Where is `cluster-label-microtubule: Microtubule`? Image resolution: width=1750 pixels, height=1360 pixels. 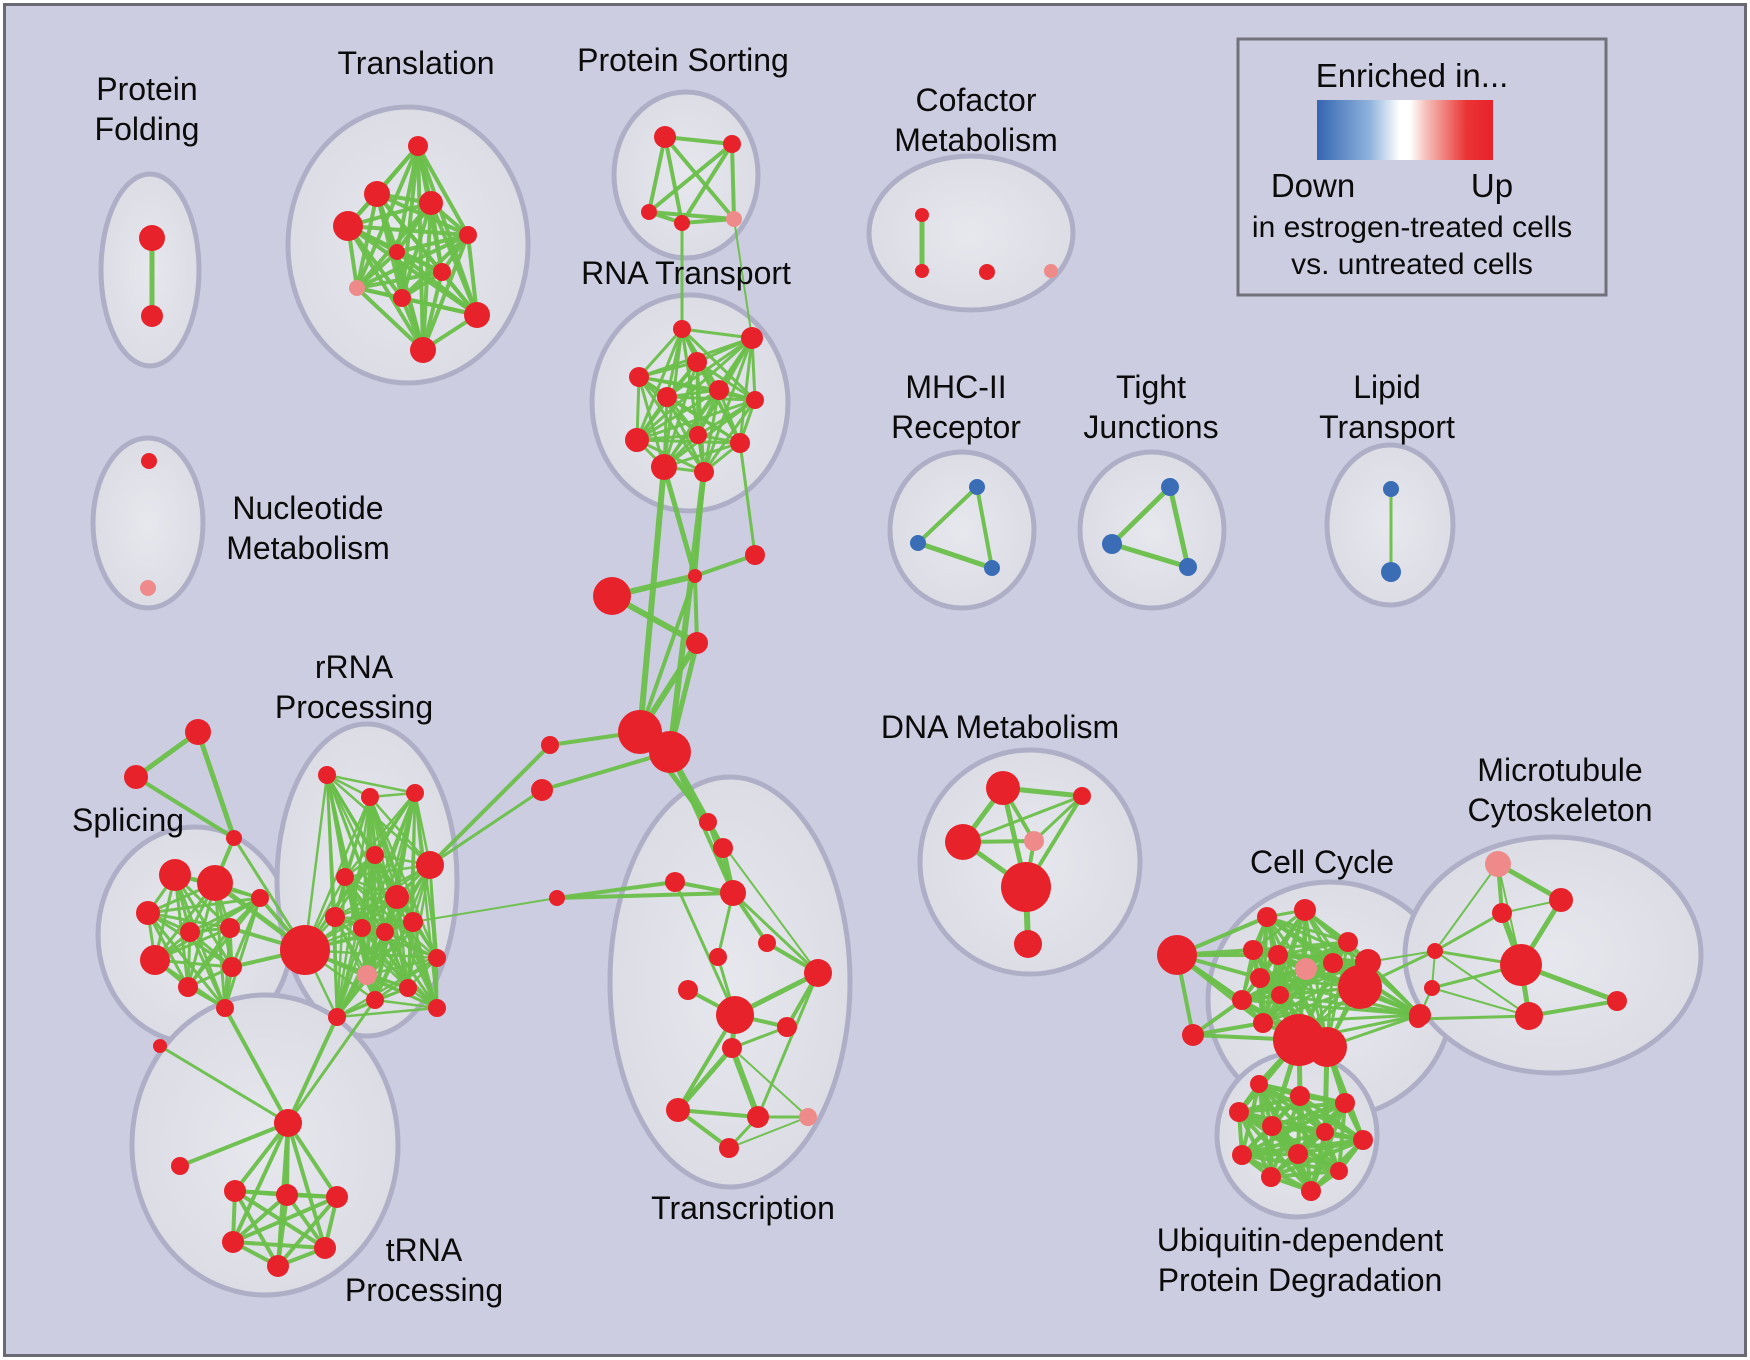
cluster-label-microtubule: Microtubule is located at coordinates (1559, 770).